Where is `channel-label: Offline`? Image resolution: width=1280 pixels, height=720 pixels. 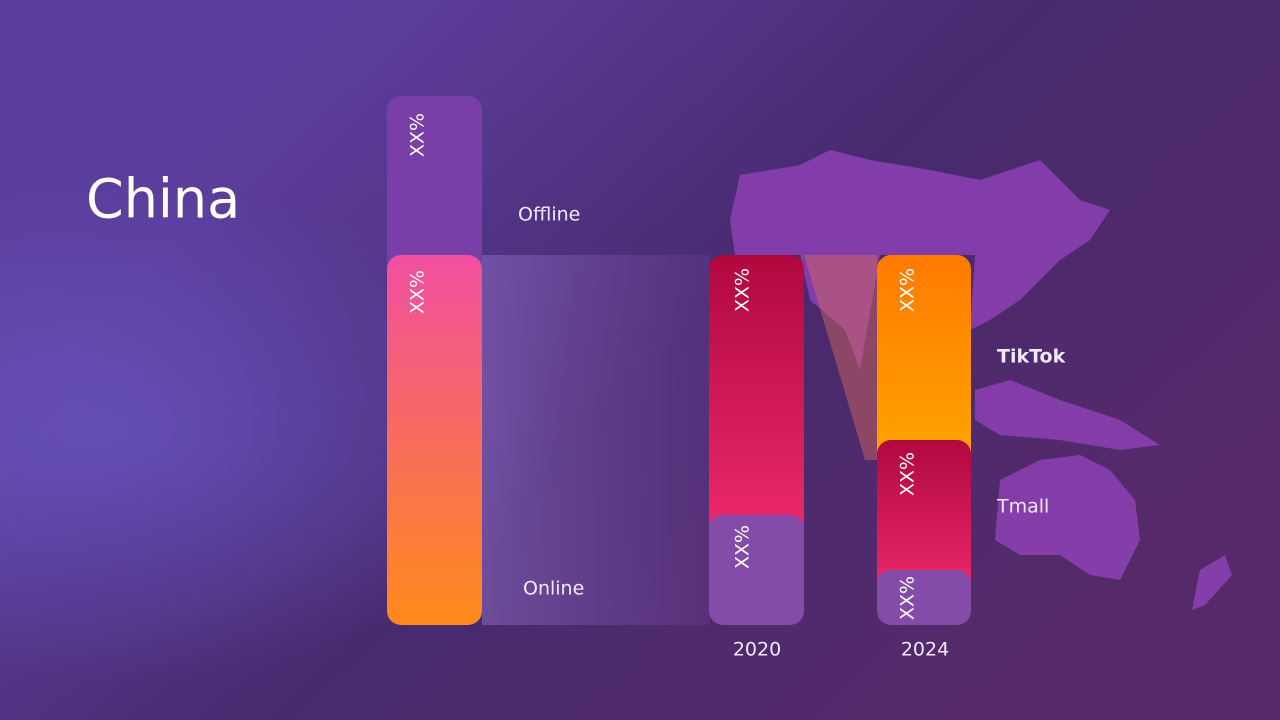 channel-label: Offline is located at coordinates (549, 215).